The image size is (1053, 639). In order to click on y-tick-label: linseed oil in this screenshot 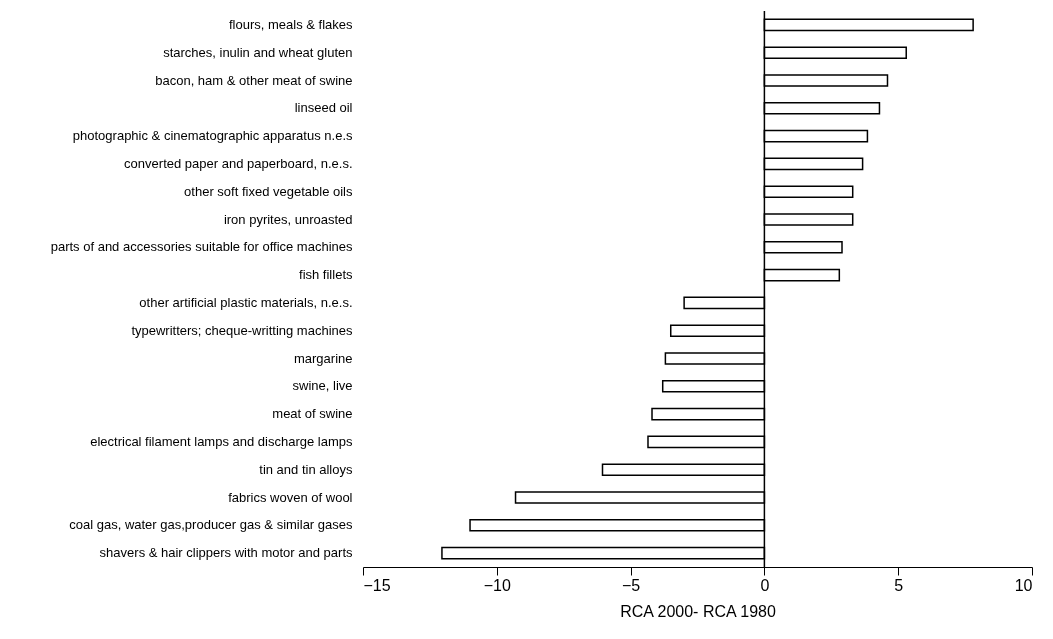, I will do `click(323, 108)`.